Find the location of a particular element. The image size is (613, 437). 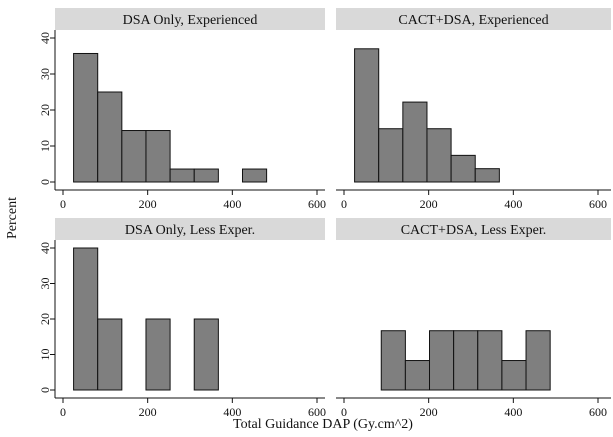

panel-title: DSA Only, Less Exper. is located at coordinates (190, 230).